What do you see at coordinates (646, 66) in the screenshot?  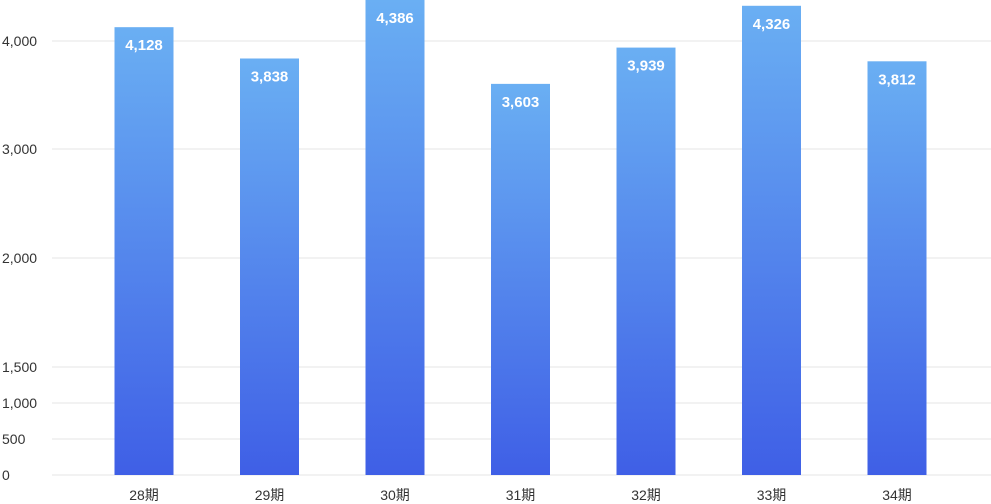 I see `data-label: 3,939` at bounding box center [646, 66].